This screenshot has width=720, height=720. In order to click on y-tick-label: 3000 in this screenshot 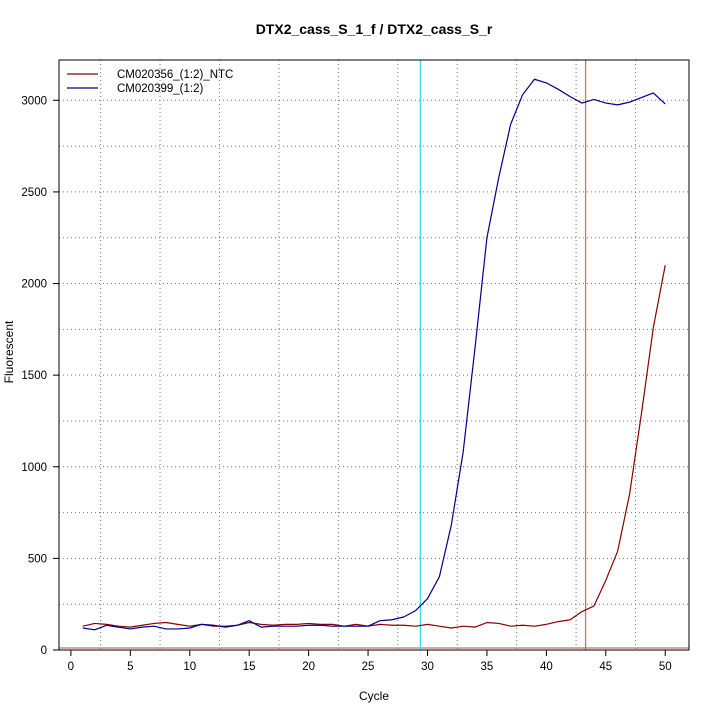, I will do `click(34, 101)`.